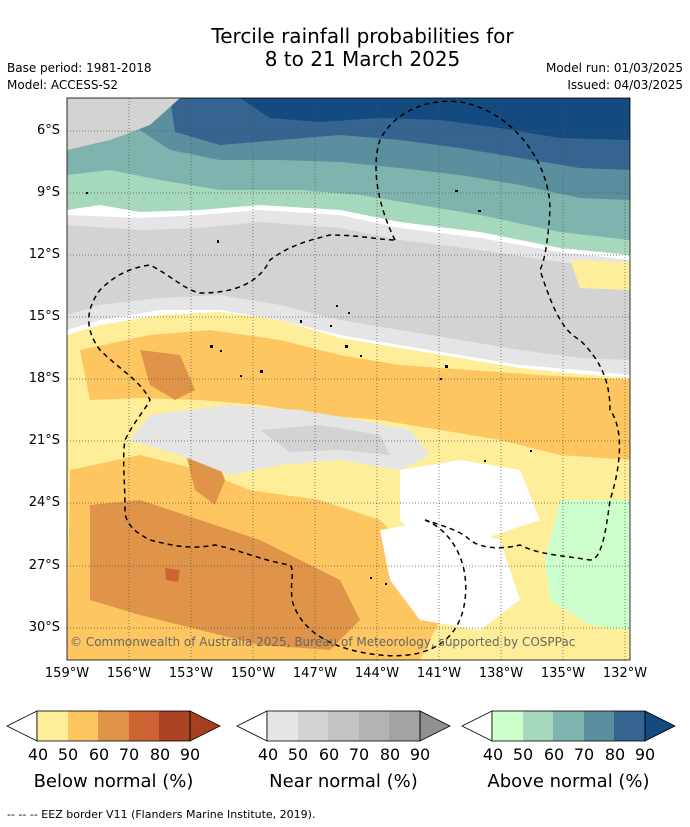  What do you see at coordinates (625, 85) in the screenshot?
I see `issued-date: Issued: 04/03/2025` at bounding box center [625, 85].